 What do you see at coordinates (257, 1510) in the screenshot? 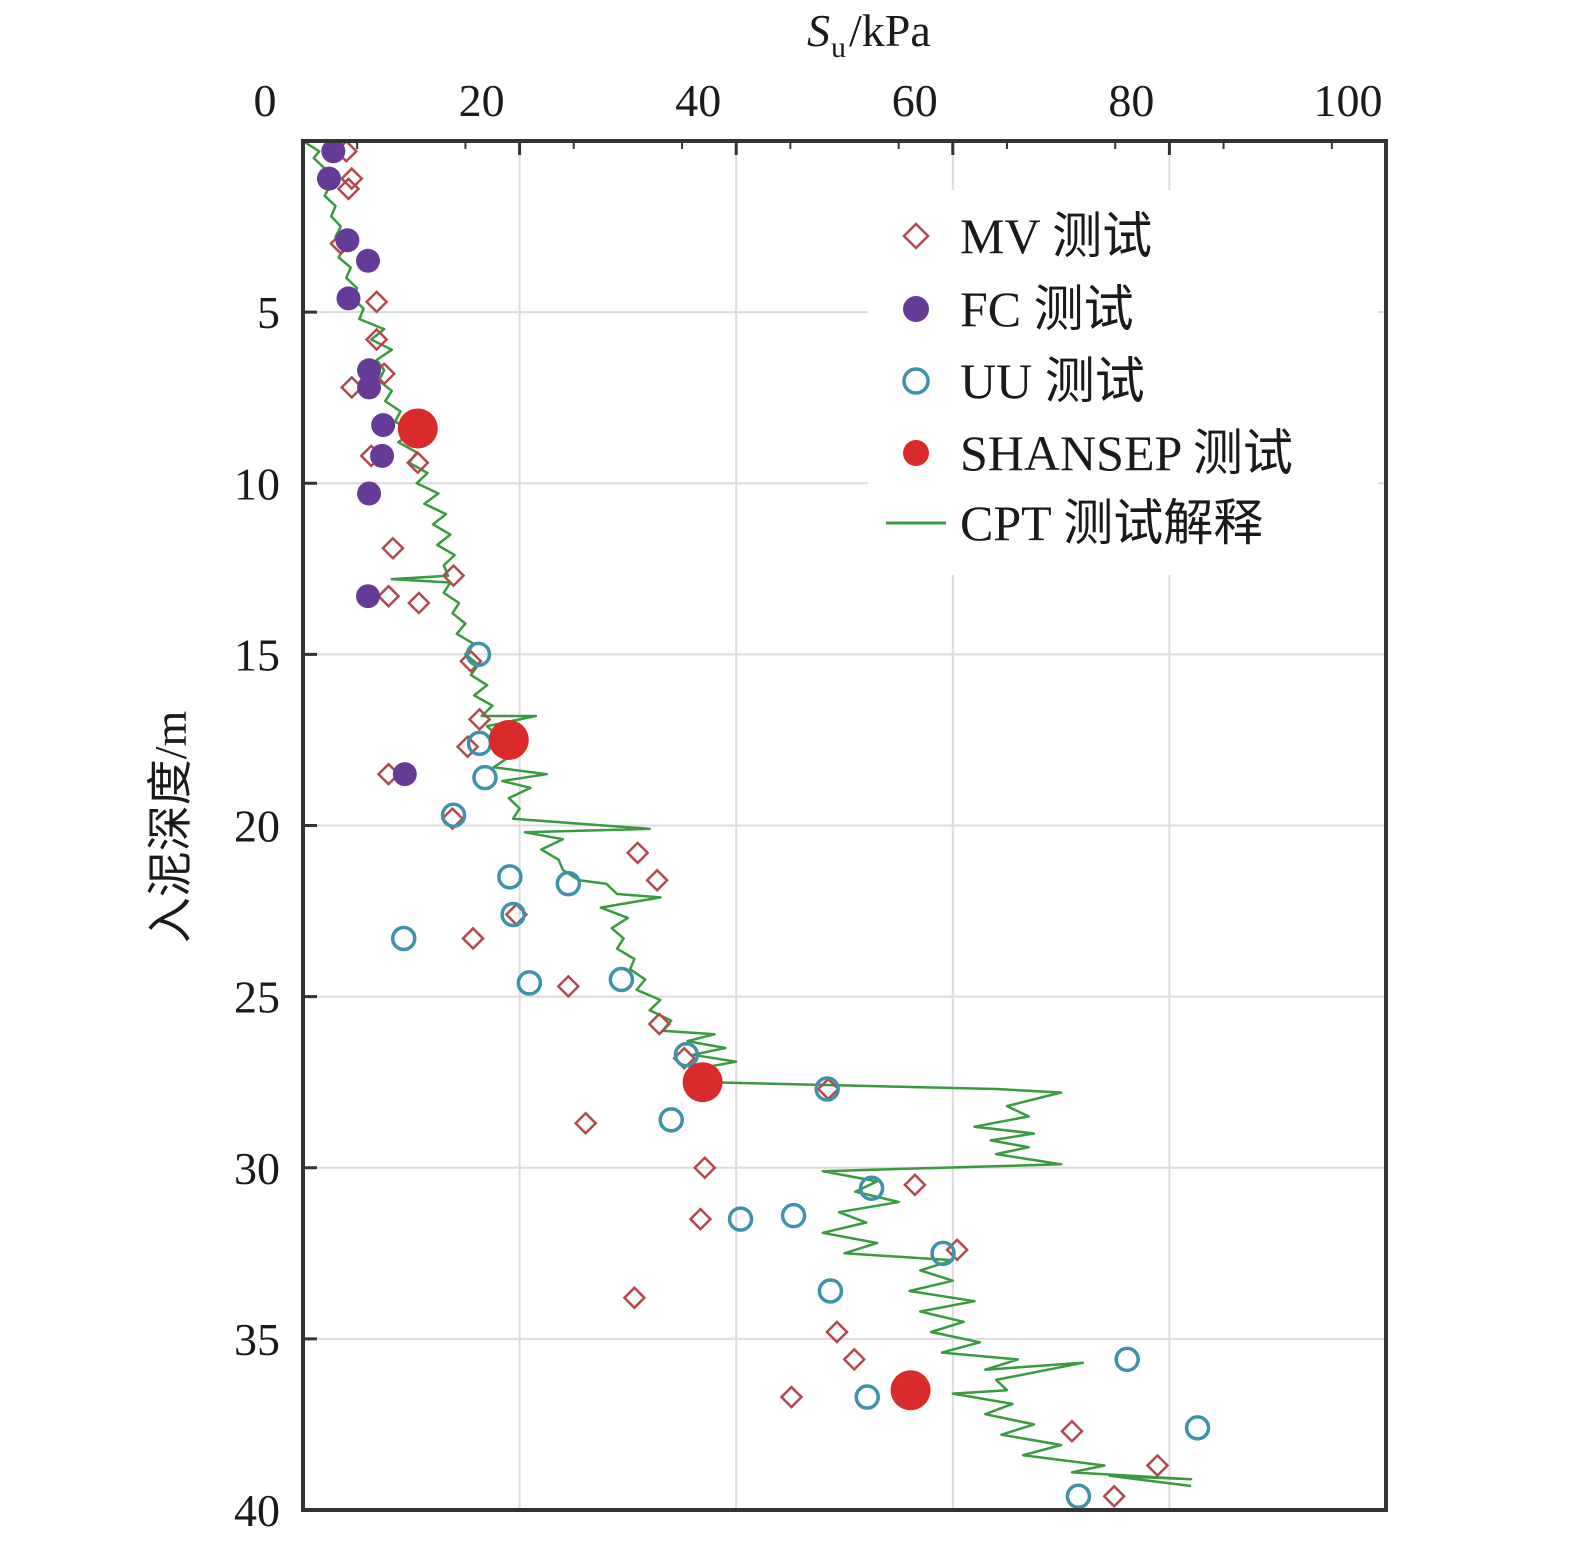
I see `y-tick-label: 40` at bounding box center [257, 1510].